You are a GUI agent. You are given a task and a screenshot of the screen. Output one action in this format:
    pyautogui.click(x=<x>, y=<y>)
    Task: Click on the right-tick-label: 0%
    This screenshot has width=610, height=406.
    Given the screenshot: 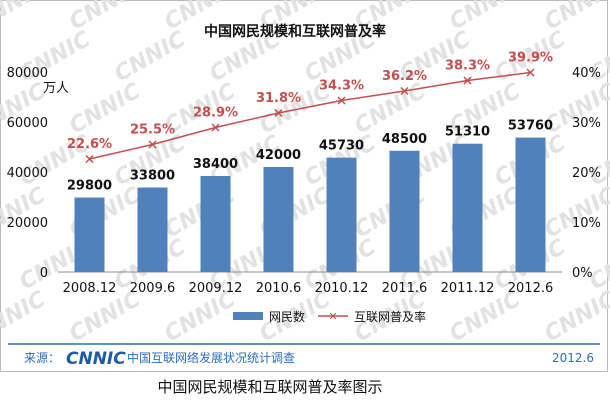 What is the action you would take?
    pyautogui.click(x=582, y=273)
    